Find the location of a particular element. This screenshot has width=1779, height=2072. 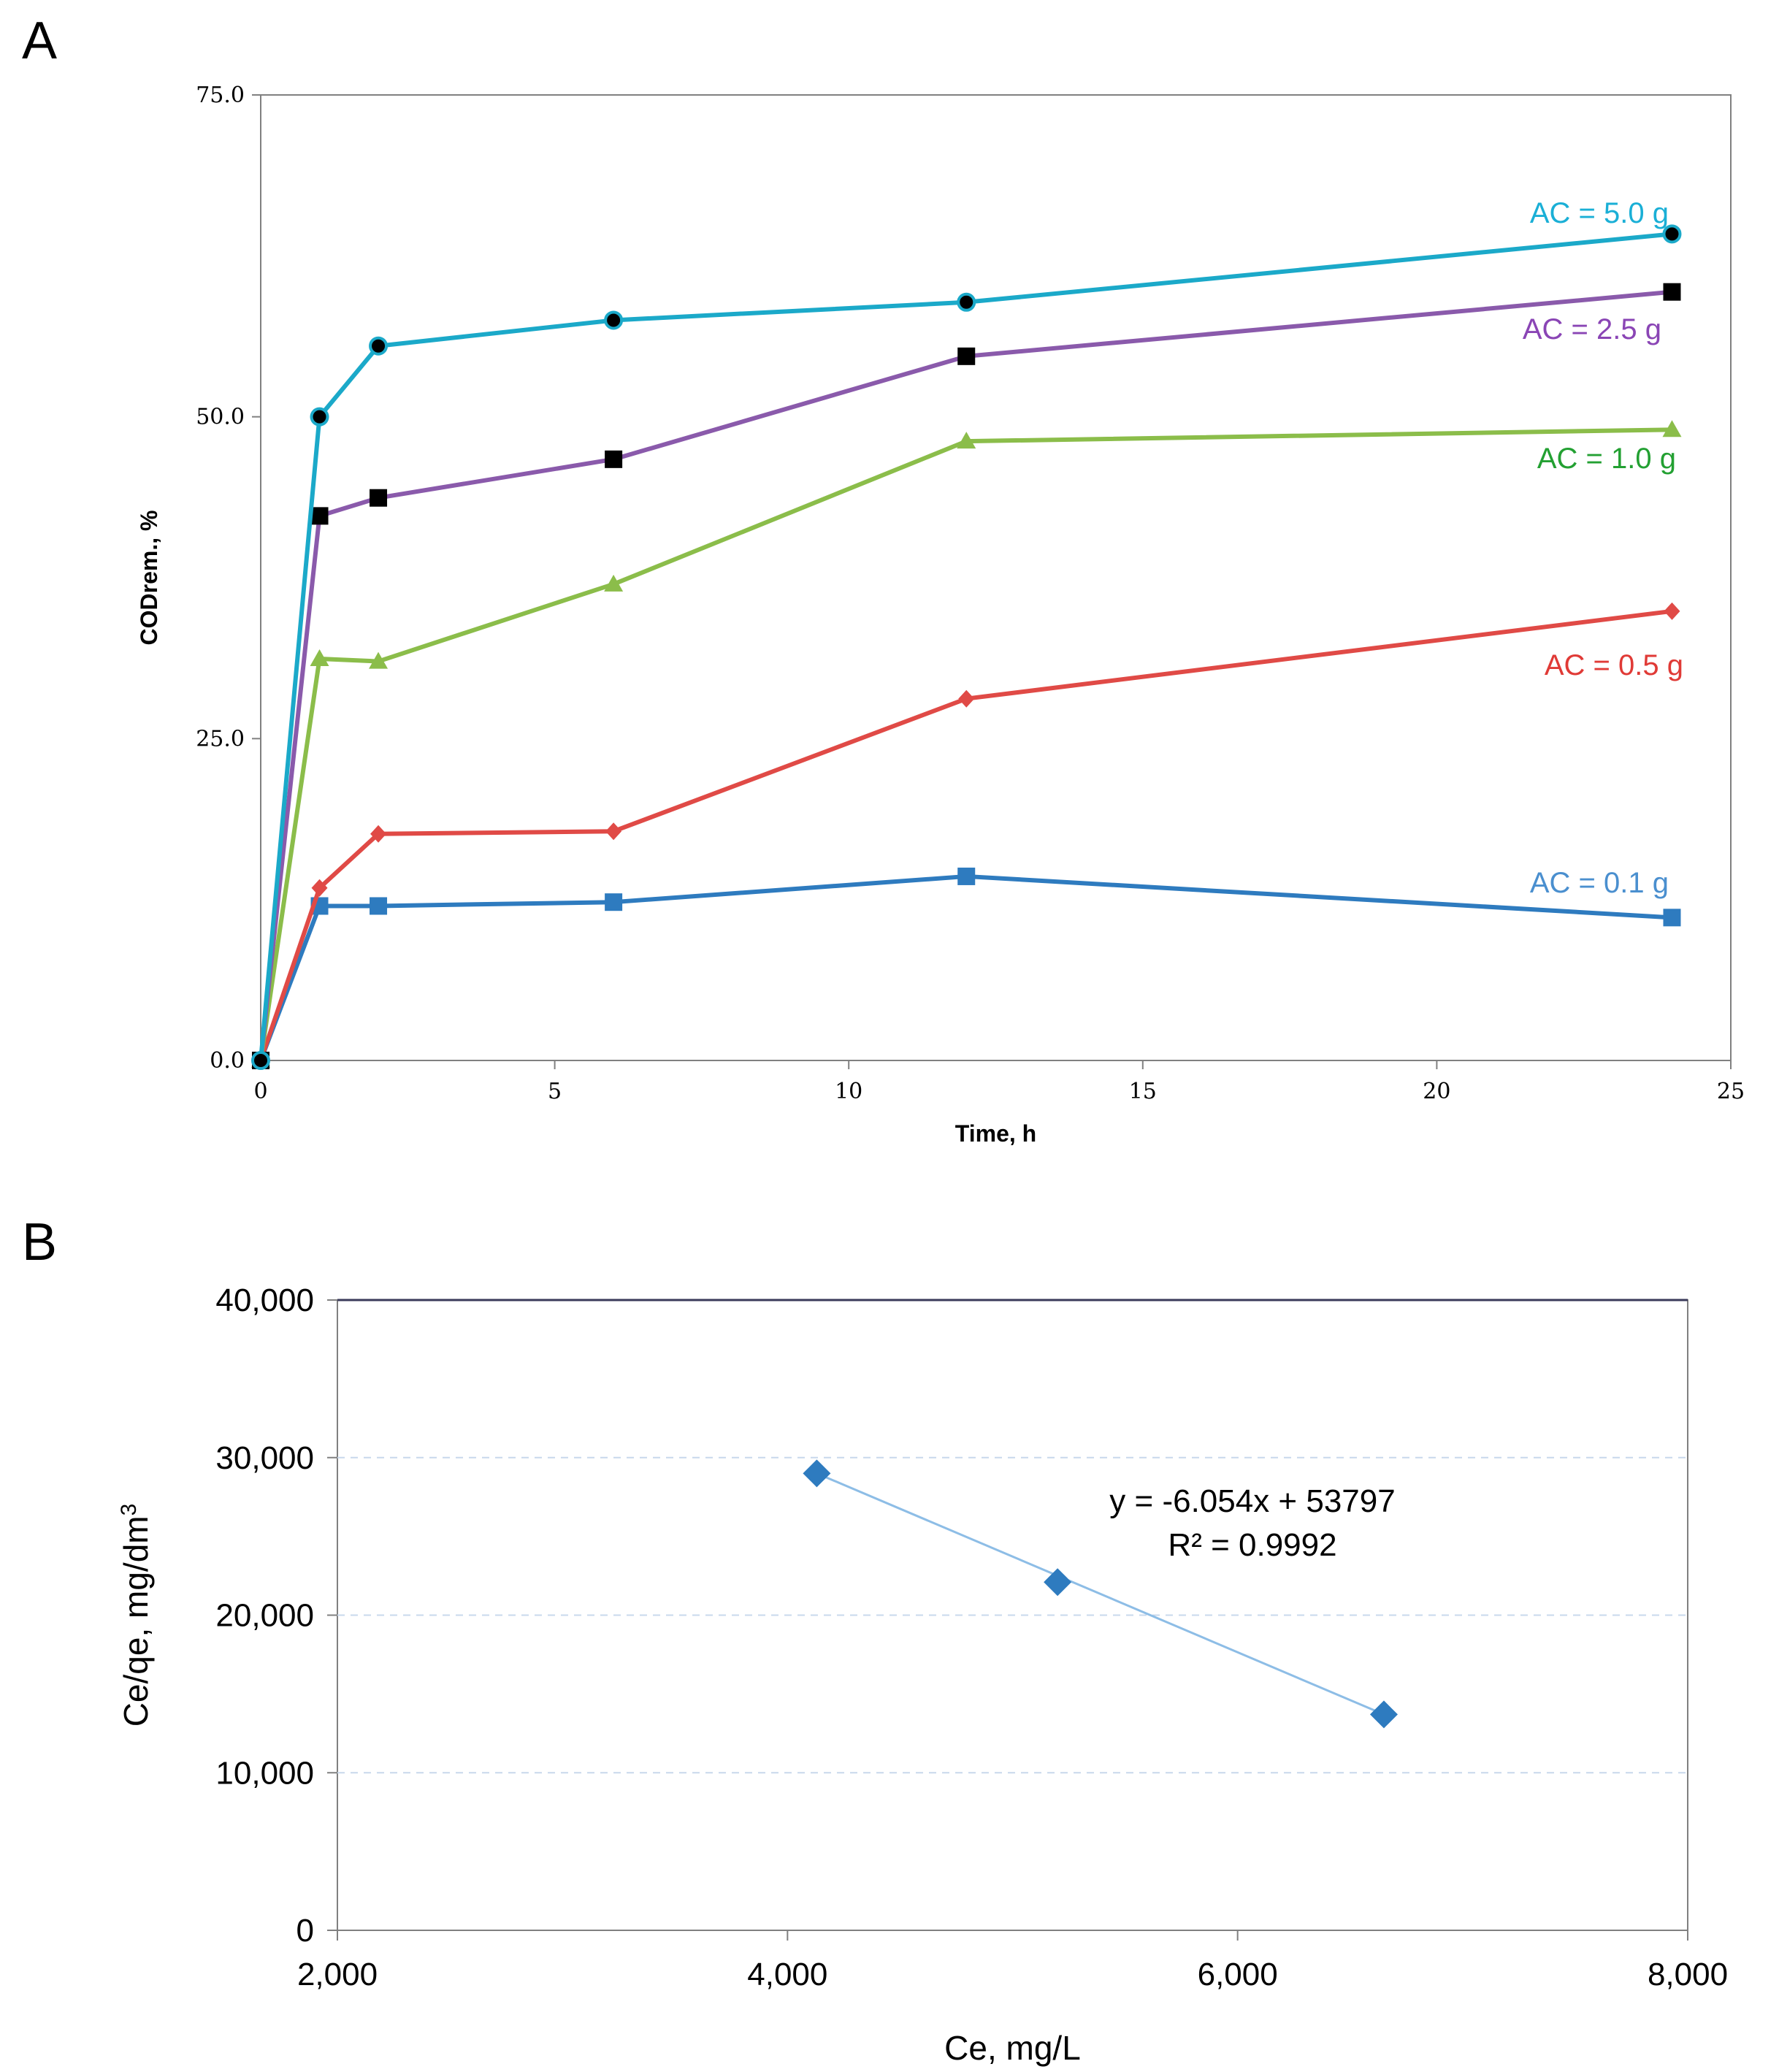

series-label-3: AC = 1.0 g is located at coordinates (1606, 459).